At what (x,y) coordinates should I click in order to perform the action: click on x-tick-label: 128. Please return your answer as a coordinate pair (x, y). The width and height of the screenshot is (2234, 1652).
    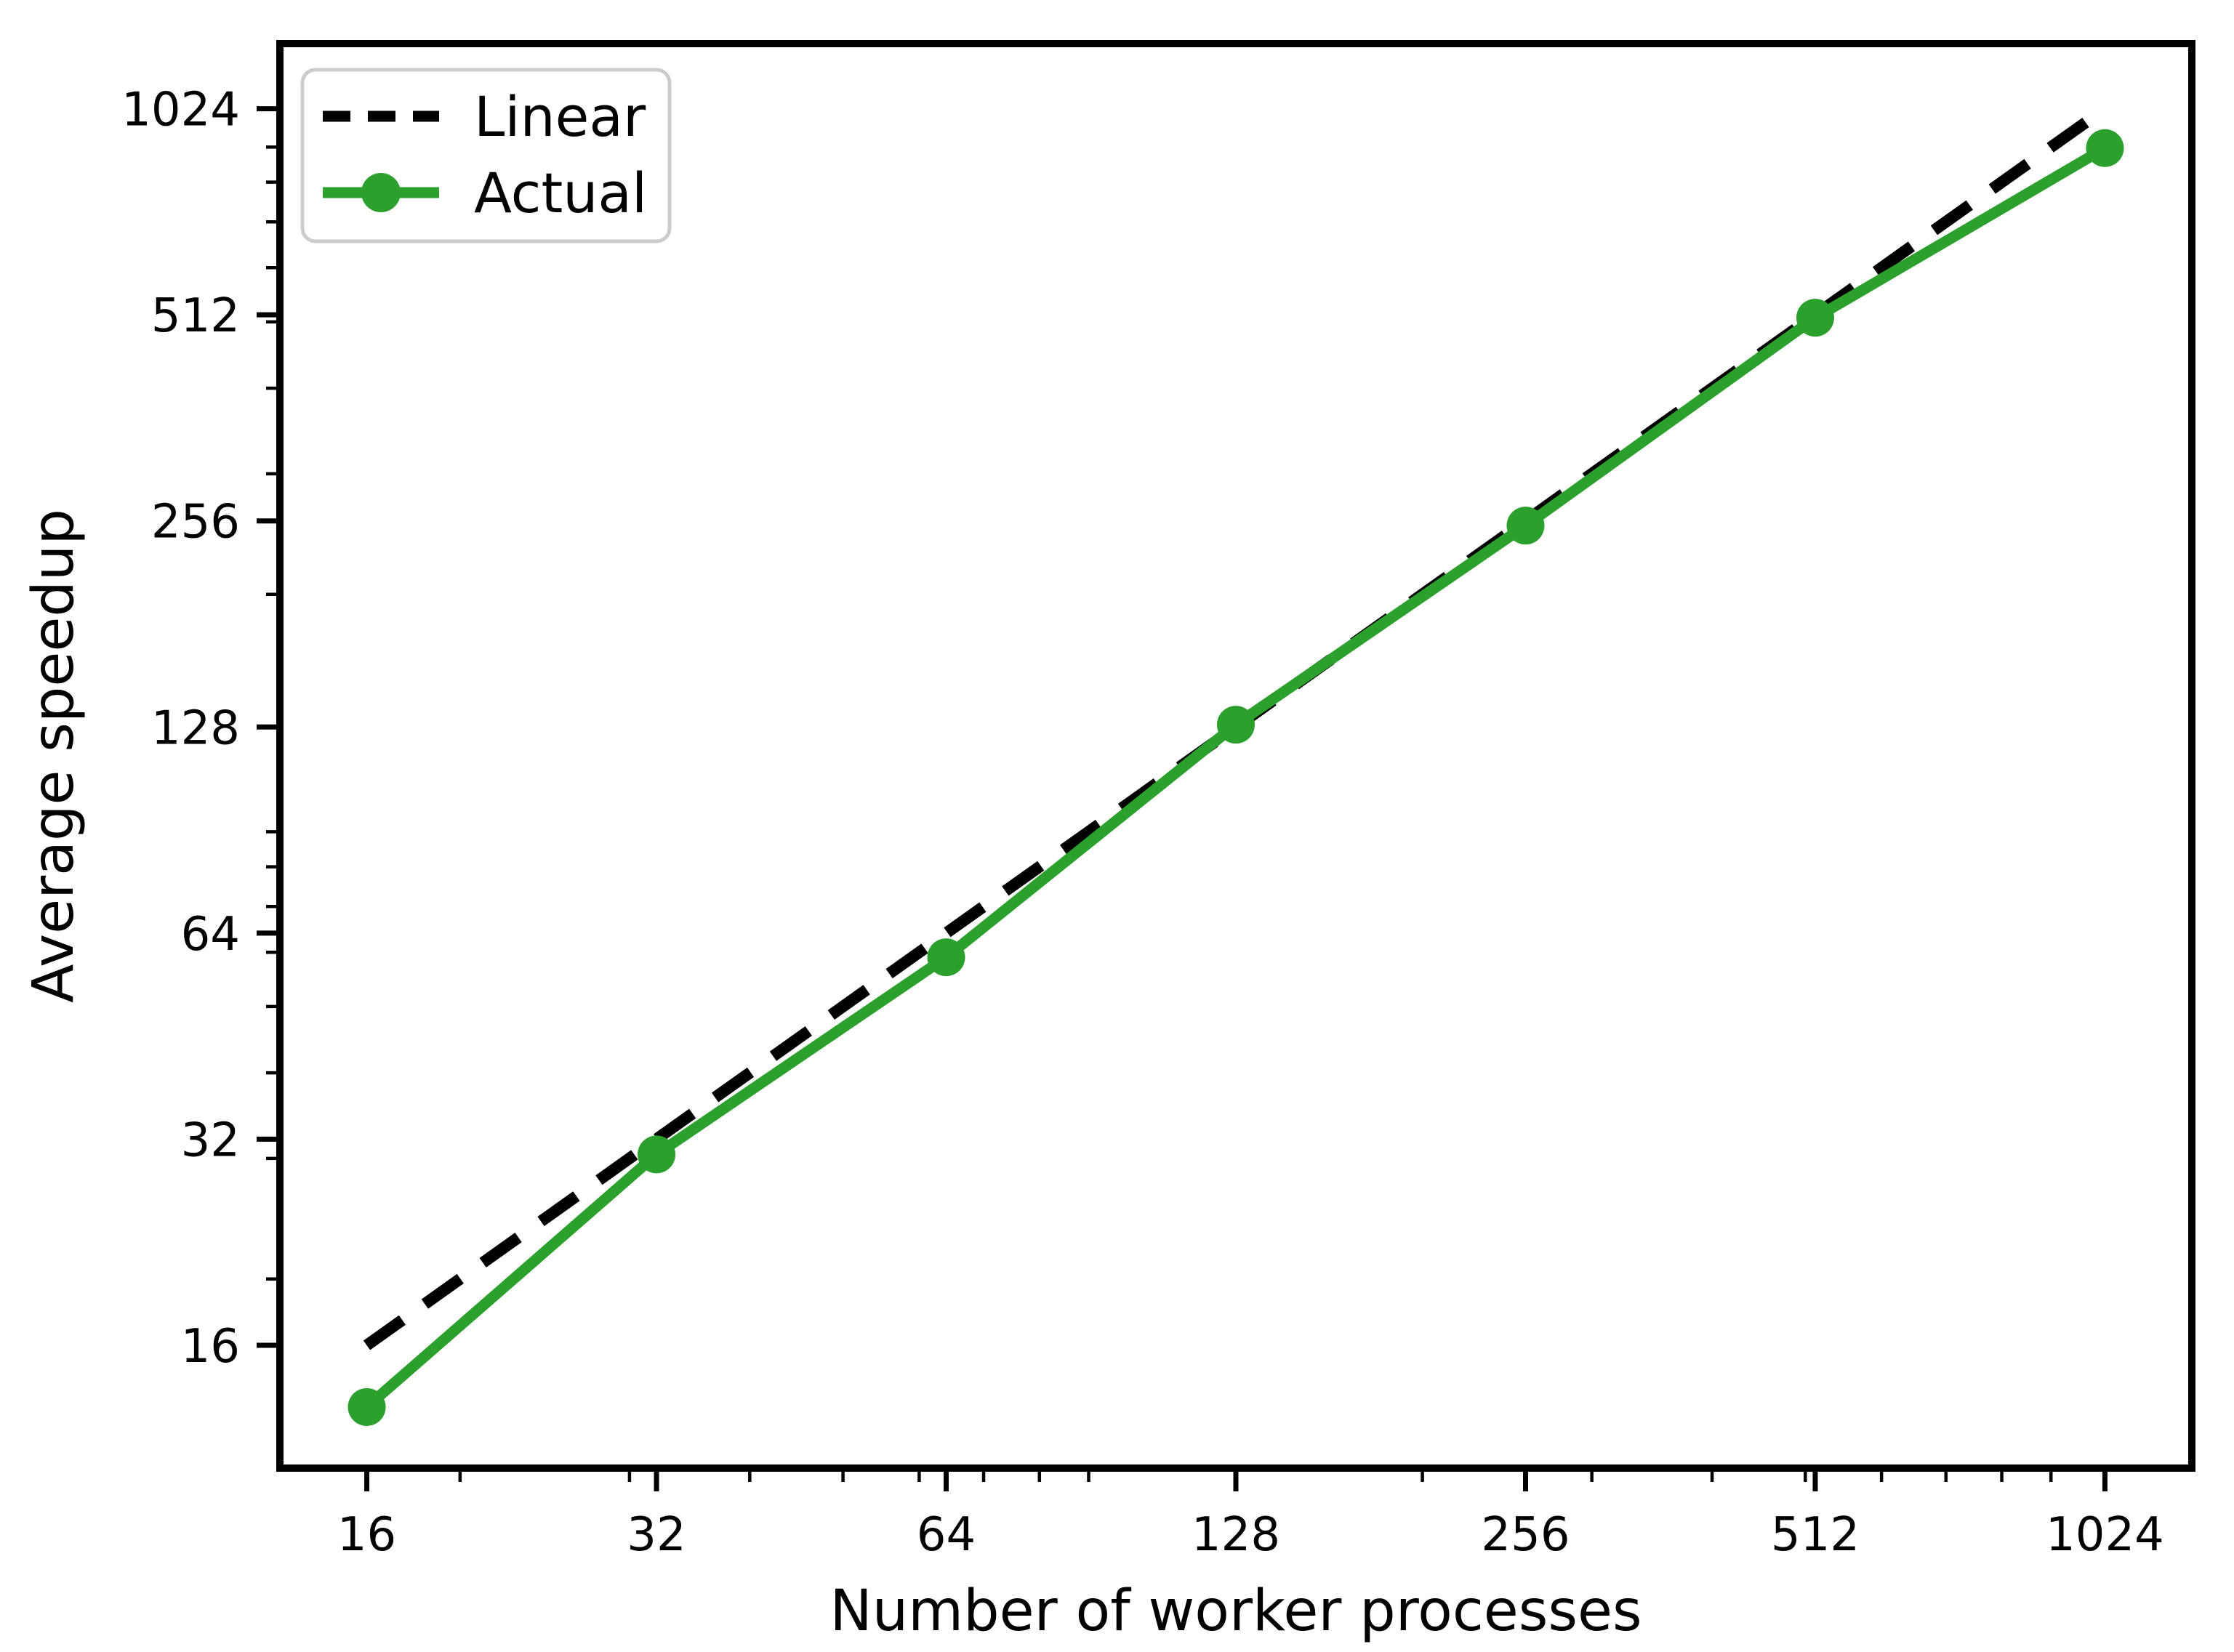
    Looking at the image, I should click on (1236, 1535).